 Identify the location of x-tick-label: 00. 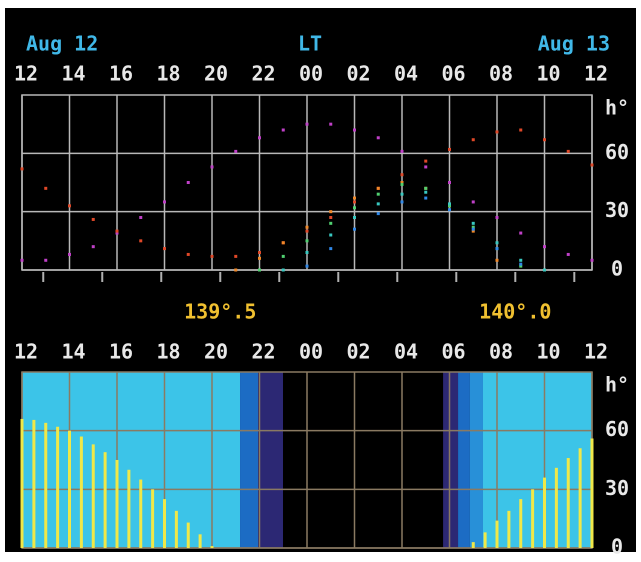
(311, 352).